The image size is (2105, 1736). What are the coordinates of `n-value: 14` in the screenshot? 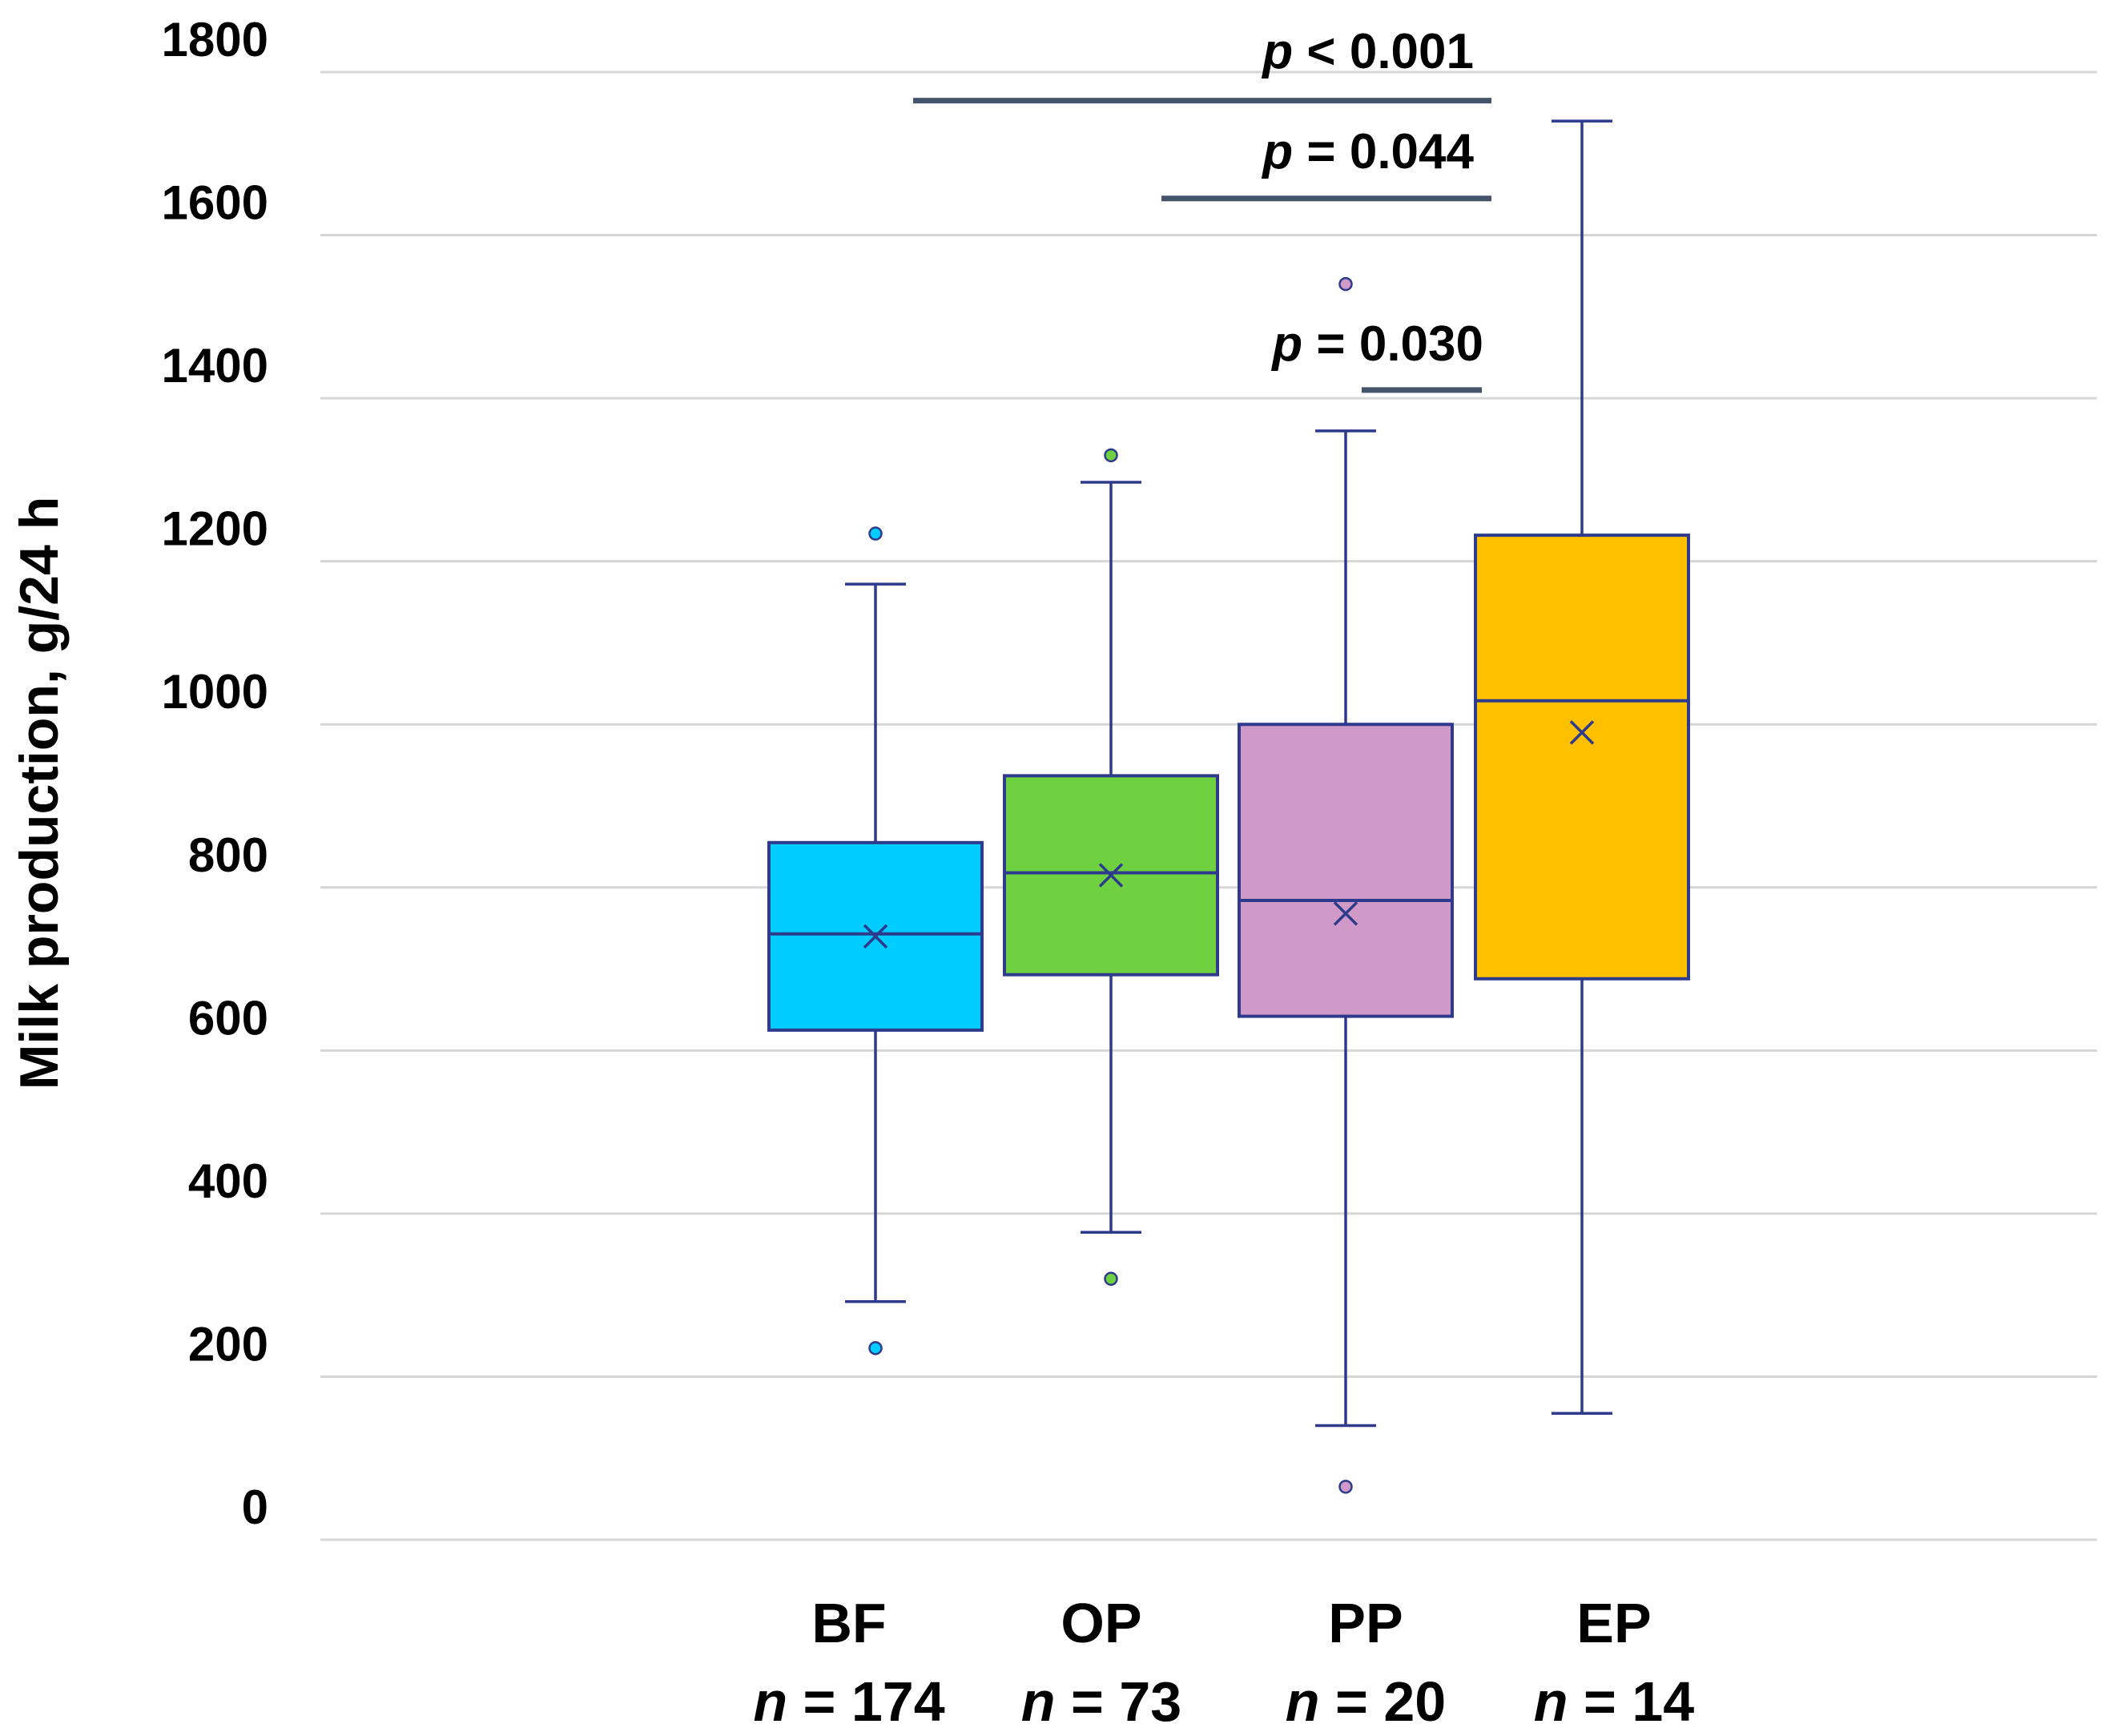 It's located at (1663, 1701).